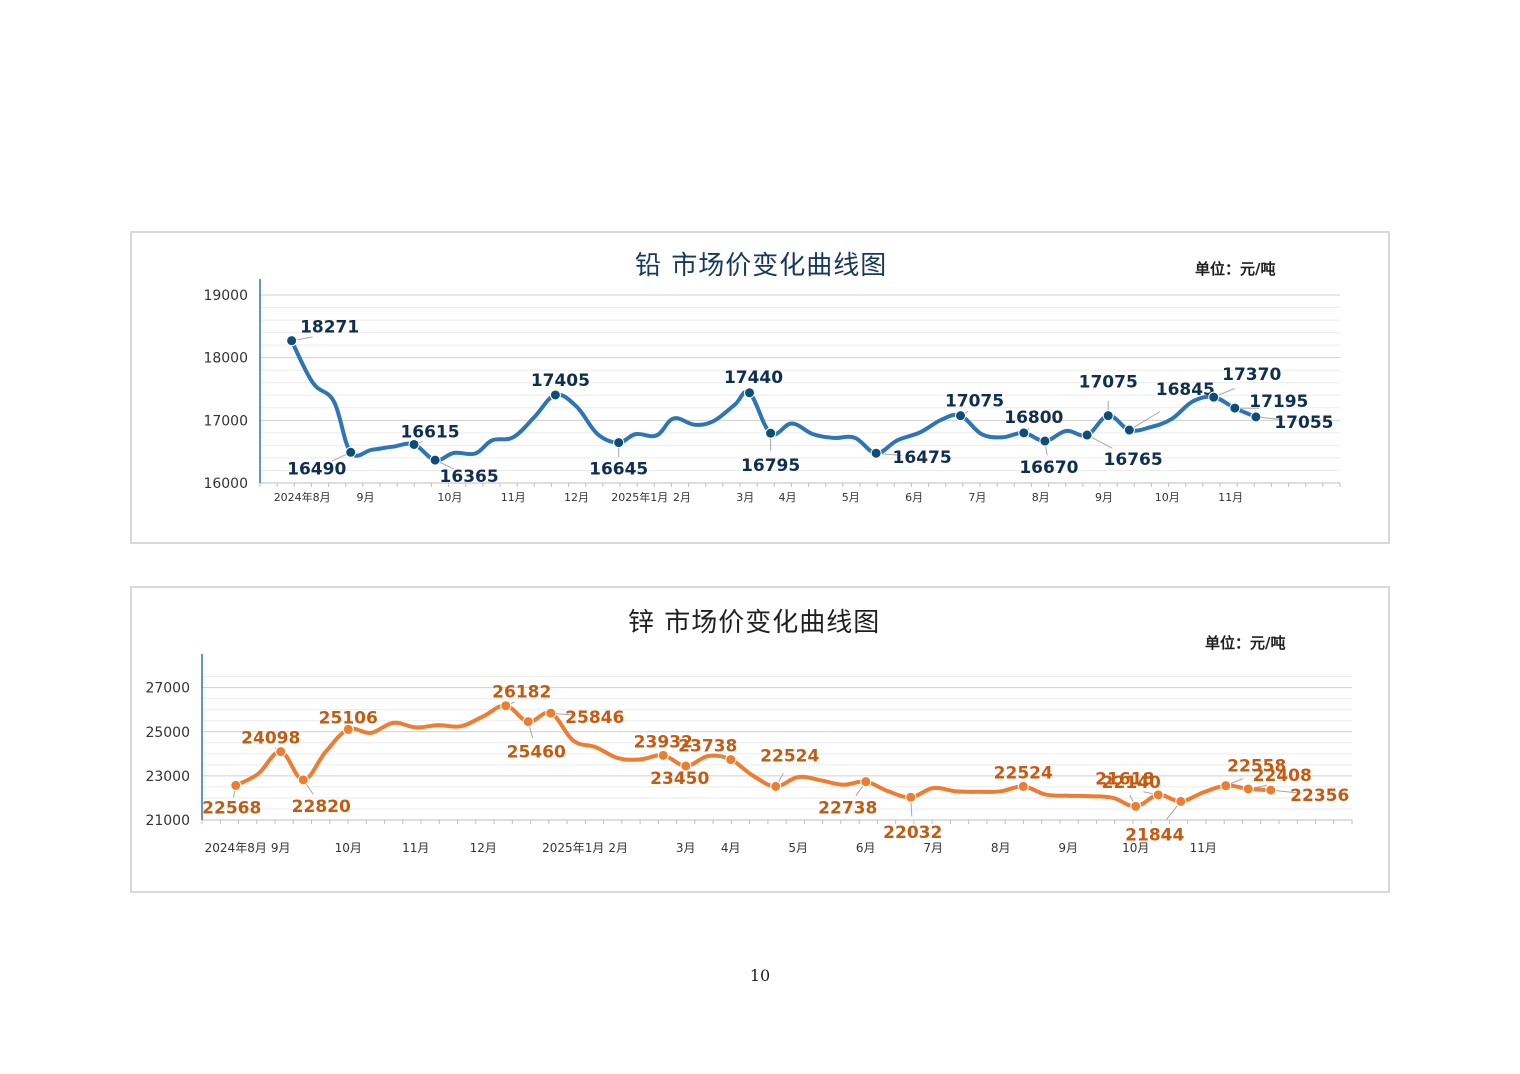 Image resolution: width=1520 pixels, height=1074 pixels. I want to click on data-label: 23450, so click(679, 779).